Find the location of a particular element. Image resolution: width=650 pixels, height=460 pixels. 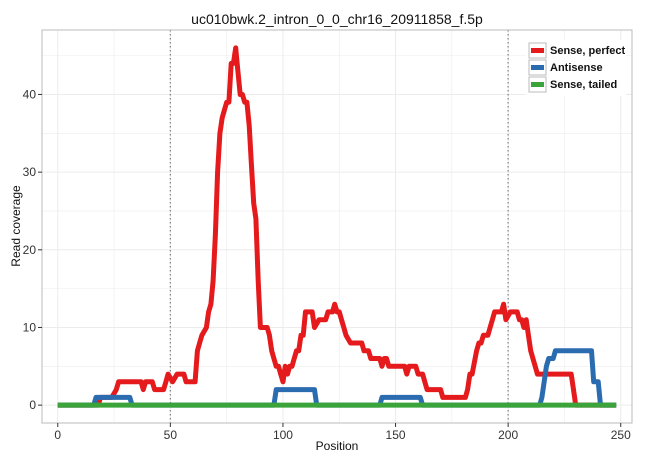

legend-label: Sense, tailed is located at coordinates (583, 85).